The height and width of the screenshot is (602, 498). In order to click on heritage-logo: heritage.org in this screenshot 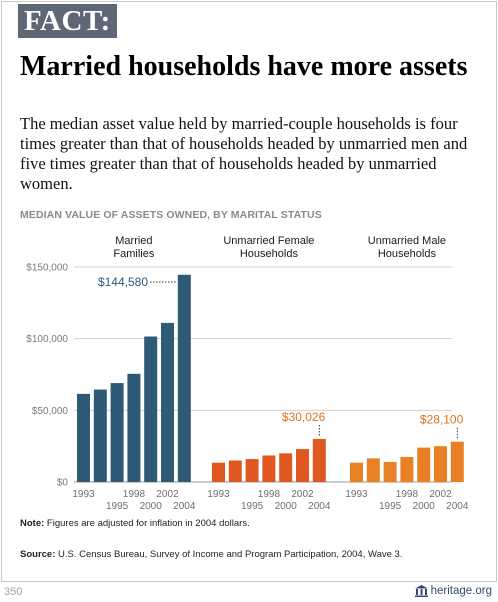, I will do `click(453, 591)`.